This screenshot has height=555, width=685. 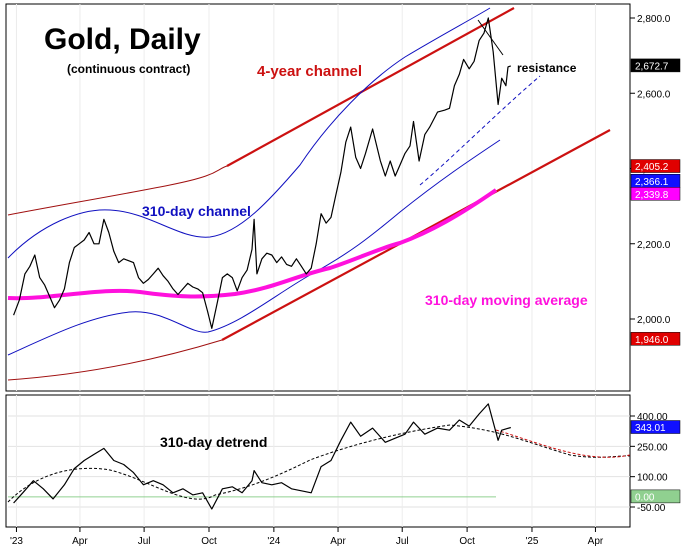 I want to click on resistance-label: resistance, so click(x=547, y=68).